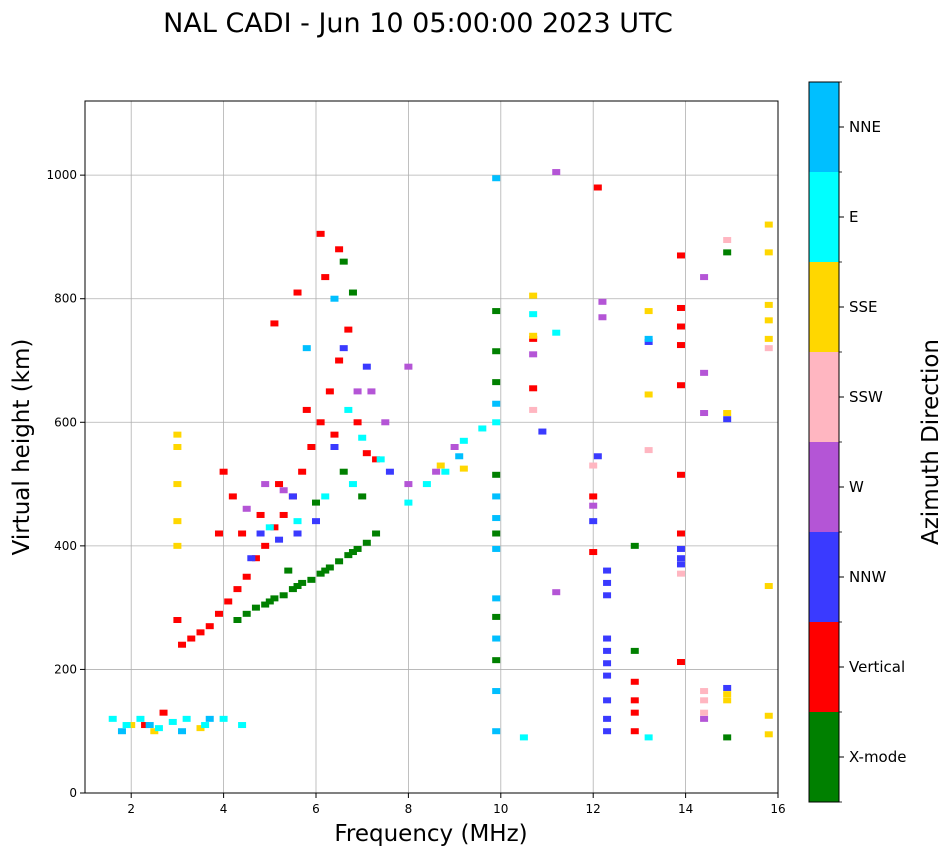  I want to click on x-tick-label: 14, so click(685, 809).